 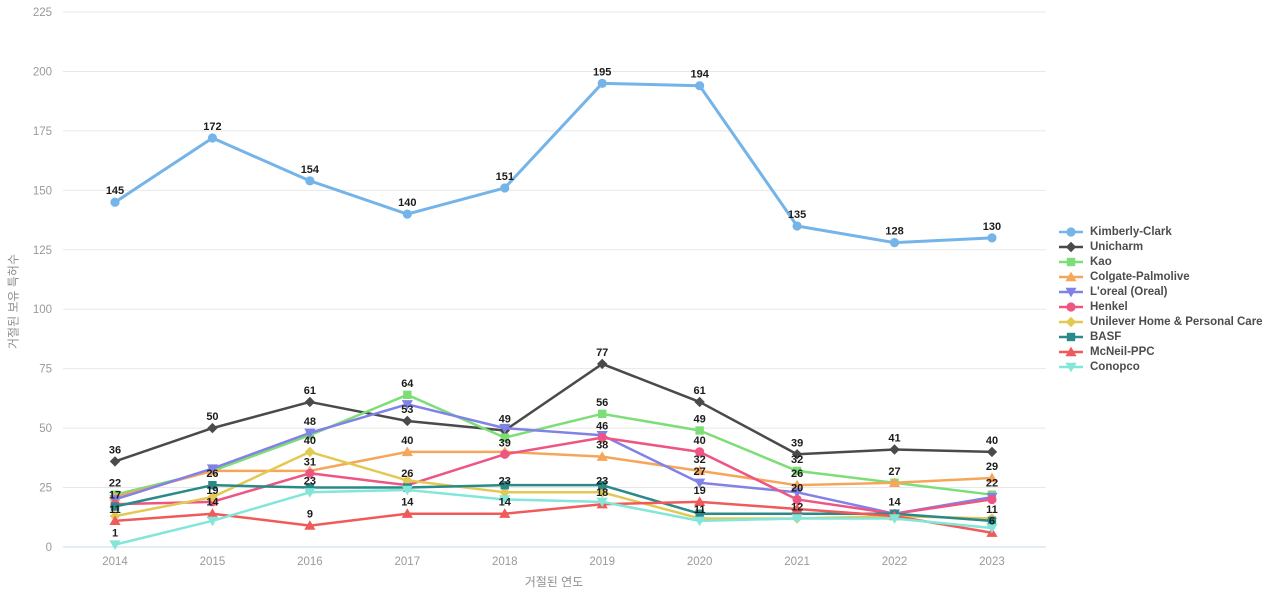 What do you see at coordinates (1160, 291) in the screenshot?
I see `legend-item-l-oreal-oreal: L'oreal (Oreal)` at bounding box center [1160, 291].